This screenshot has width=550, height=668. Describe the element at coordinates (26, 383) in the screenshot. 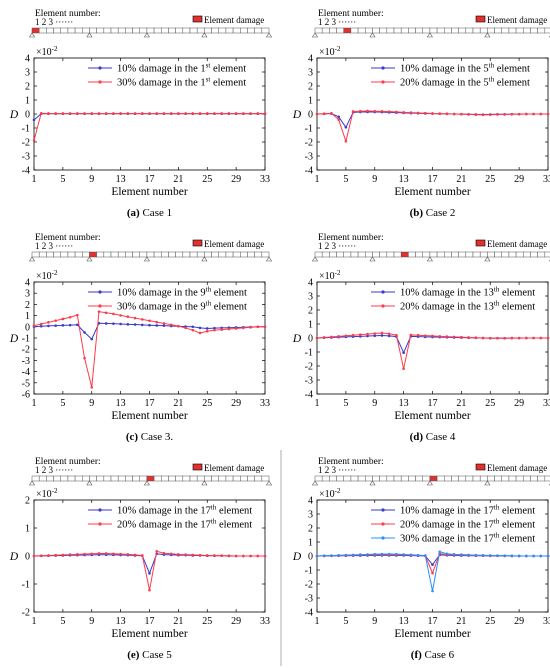

I see `y-tick-label: -5` at that location.